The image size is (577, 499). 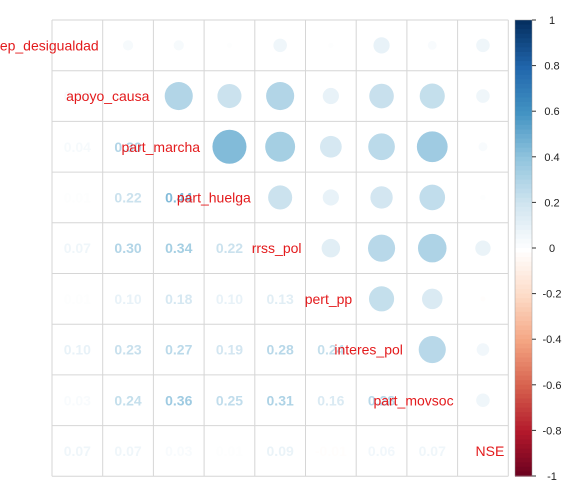 I want to click on colorbar-tick-label: -0.4, so click(x=552, y=340).